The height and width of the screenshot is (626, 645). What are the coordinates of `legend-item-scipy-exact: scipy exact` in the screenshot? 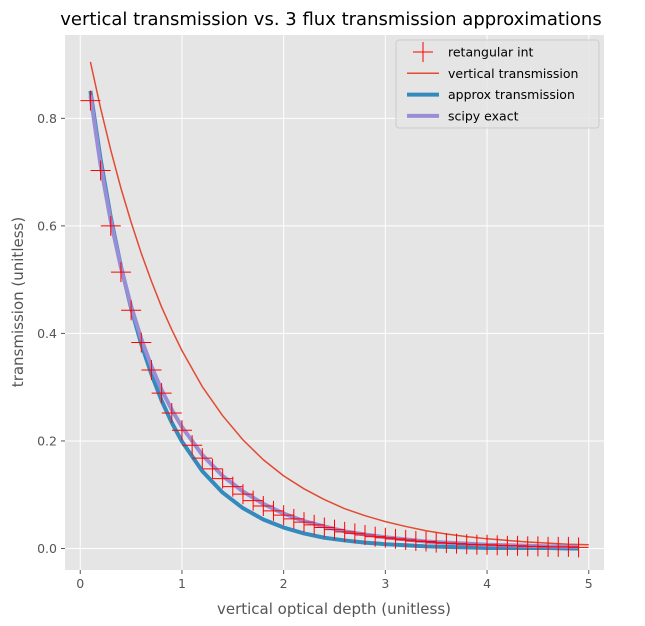 It's located at (463, 115).